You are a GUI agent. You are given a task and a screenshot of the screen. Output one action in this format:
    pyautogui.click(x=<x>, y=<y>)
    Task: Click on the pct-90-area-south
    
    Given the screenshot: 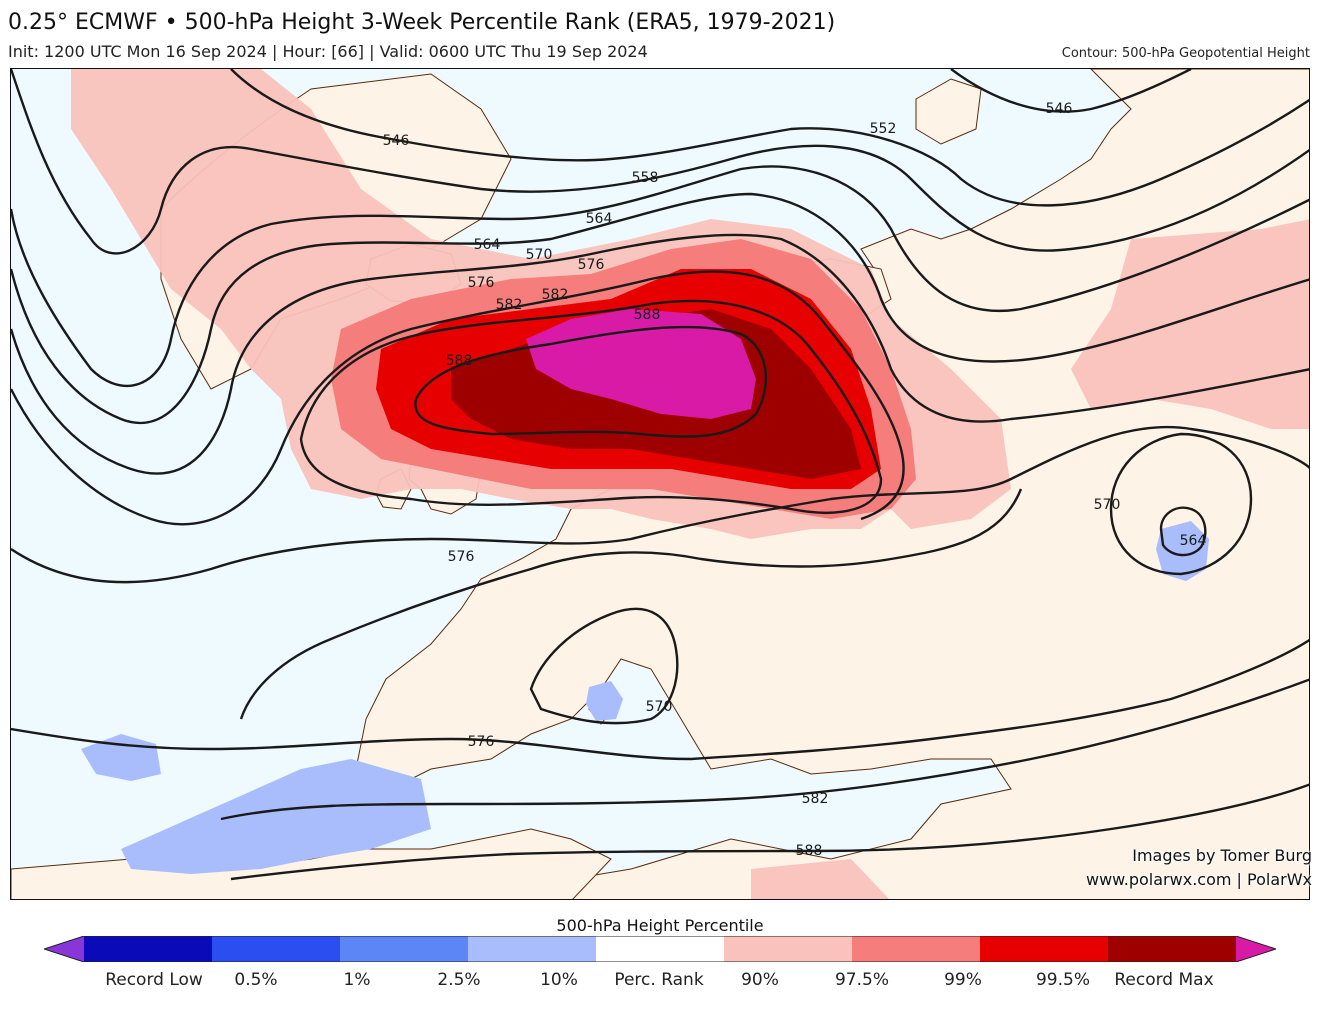 What is the action you would take?
    pyautogui.click(x=820, y=879)
    